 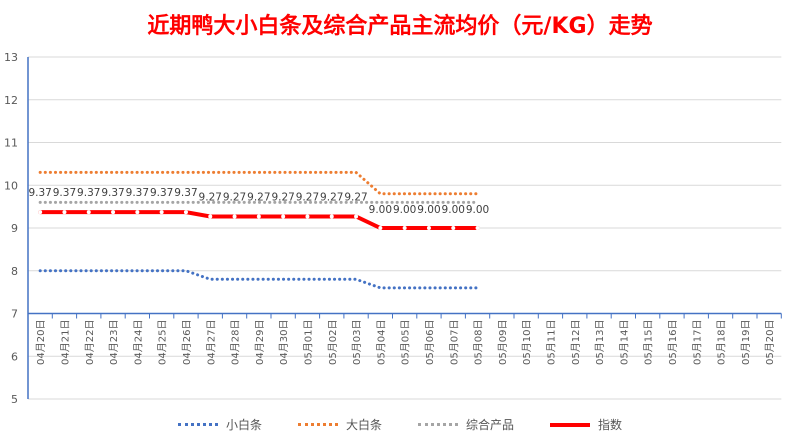 I want to click on x-tick-label: 04月28日, so click(x=236, y=342).